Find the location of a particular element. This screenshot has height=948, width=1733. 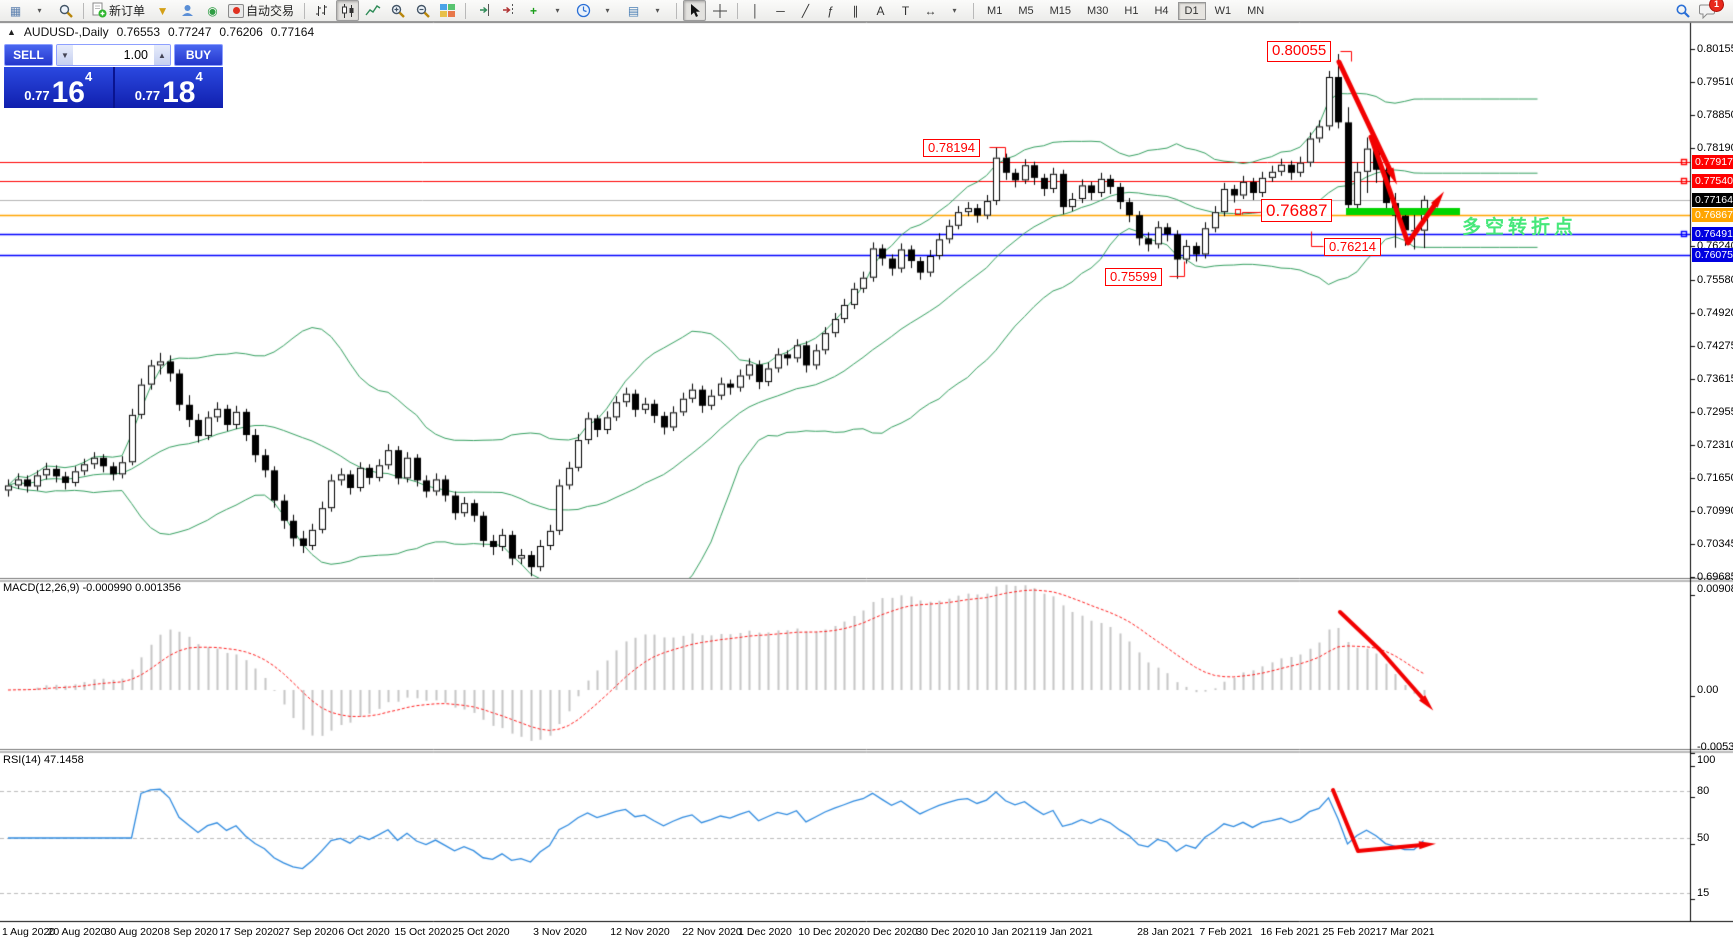

autotrade-label: 自动交易 is located at coordinates (270, 10).